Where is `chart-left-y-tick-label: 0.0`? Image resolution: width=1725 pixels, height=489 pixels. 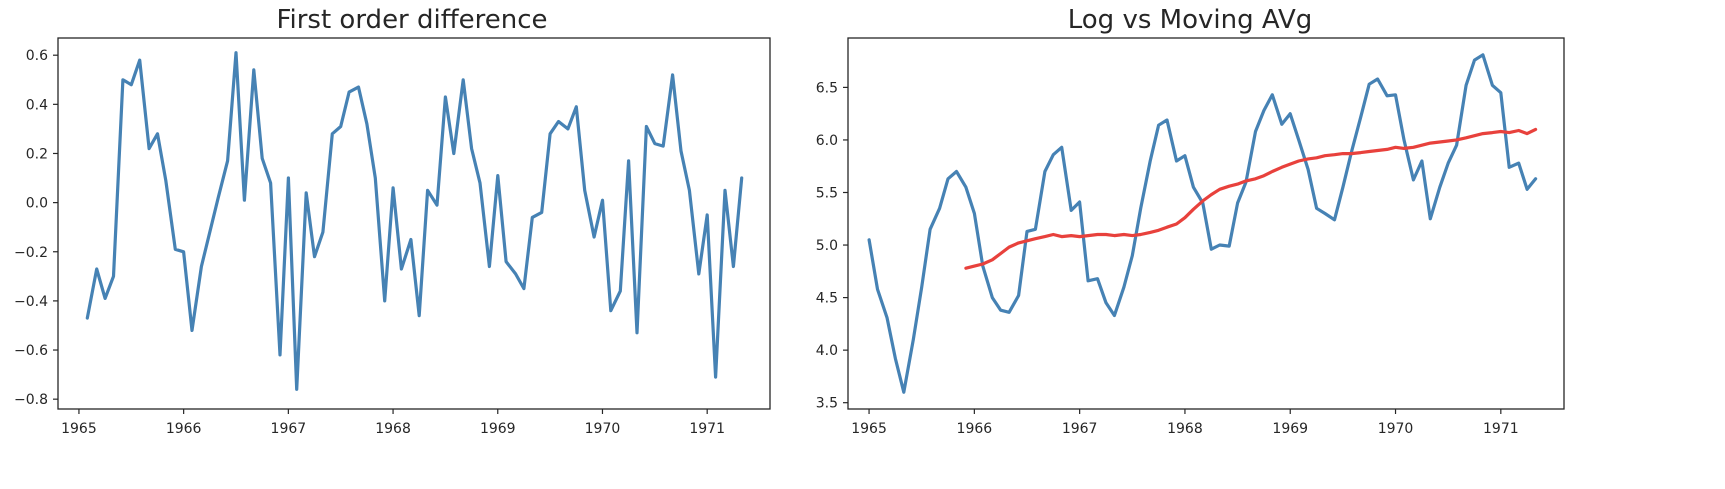
chart-left-y-tick-label: 0.0 is located at coordinates (37, 204).